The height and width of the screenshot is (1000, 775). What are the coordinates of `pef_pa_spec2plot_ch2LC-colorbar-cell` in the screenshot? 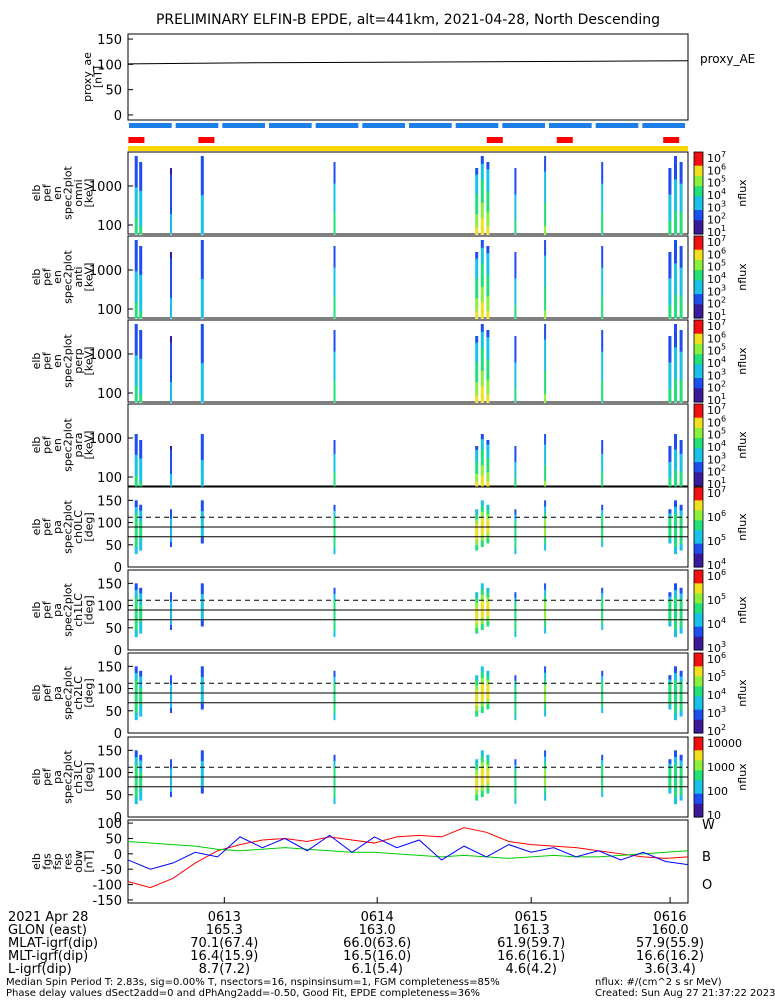 It's located at (698, 695).